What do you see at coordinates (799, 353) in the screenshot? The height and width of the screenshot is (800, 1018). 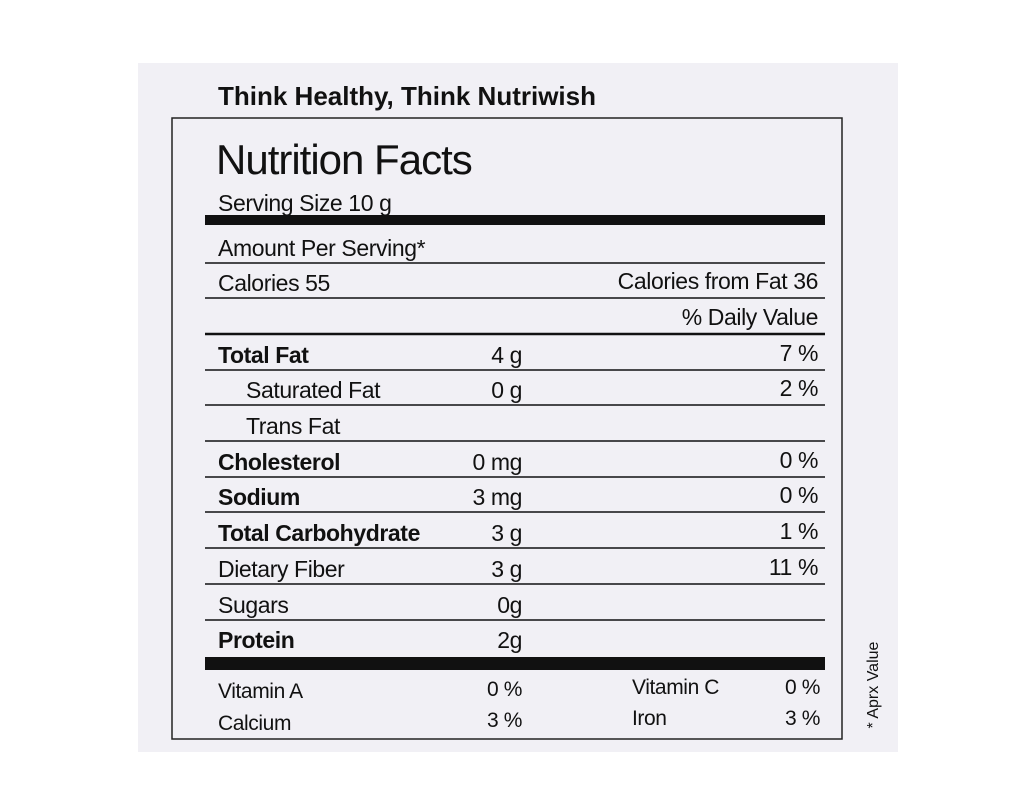 I see `nutrient-dv: 7 %` at bounding box center [799, 353].